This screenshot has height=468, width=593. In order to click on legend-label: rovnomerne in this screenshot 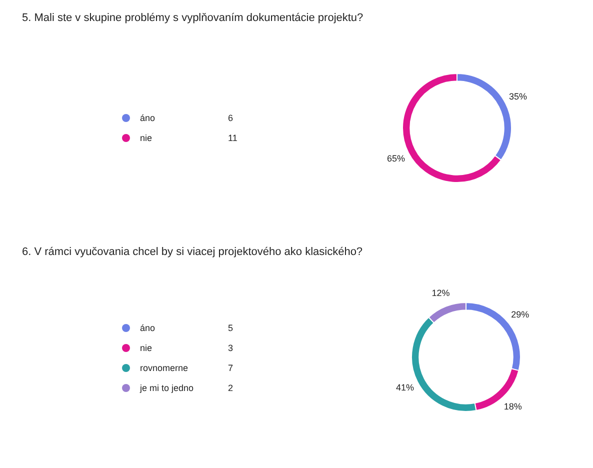, I will do `click(165, 368)`.